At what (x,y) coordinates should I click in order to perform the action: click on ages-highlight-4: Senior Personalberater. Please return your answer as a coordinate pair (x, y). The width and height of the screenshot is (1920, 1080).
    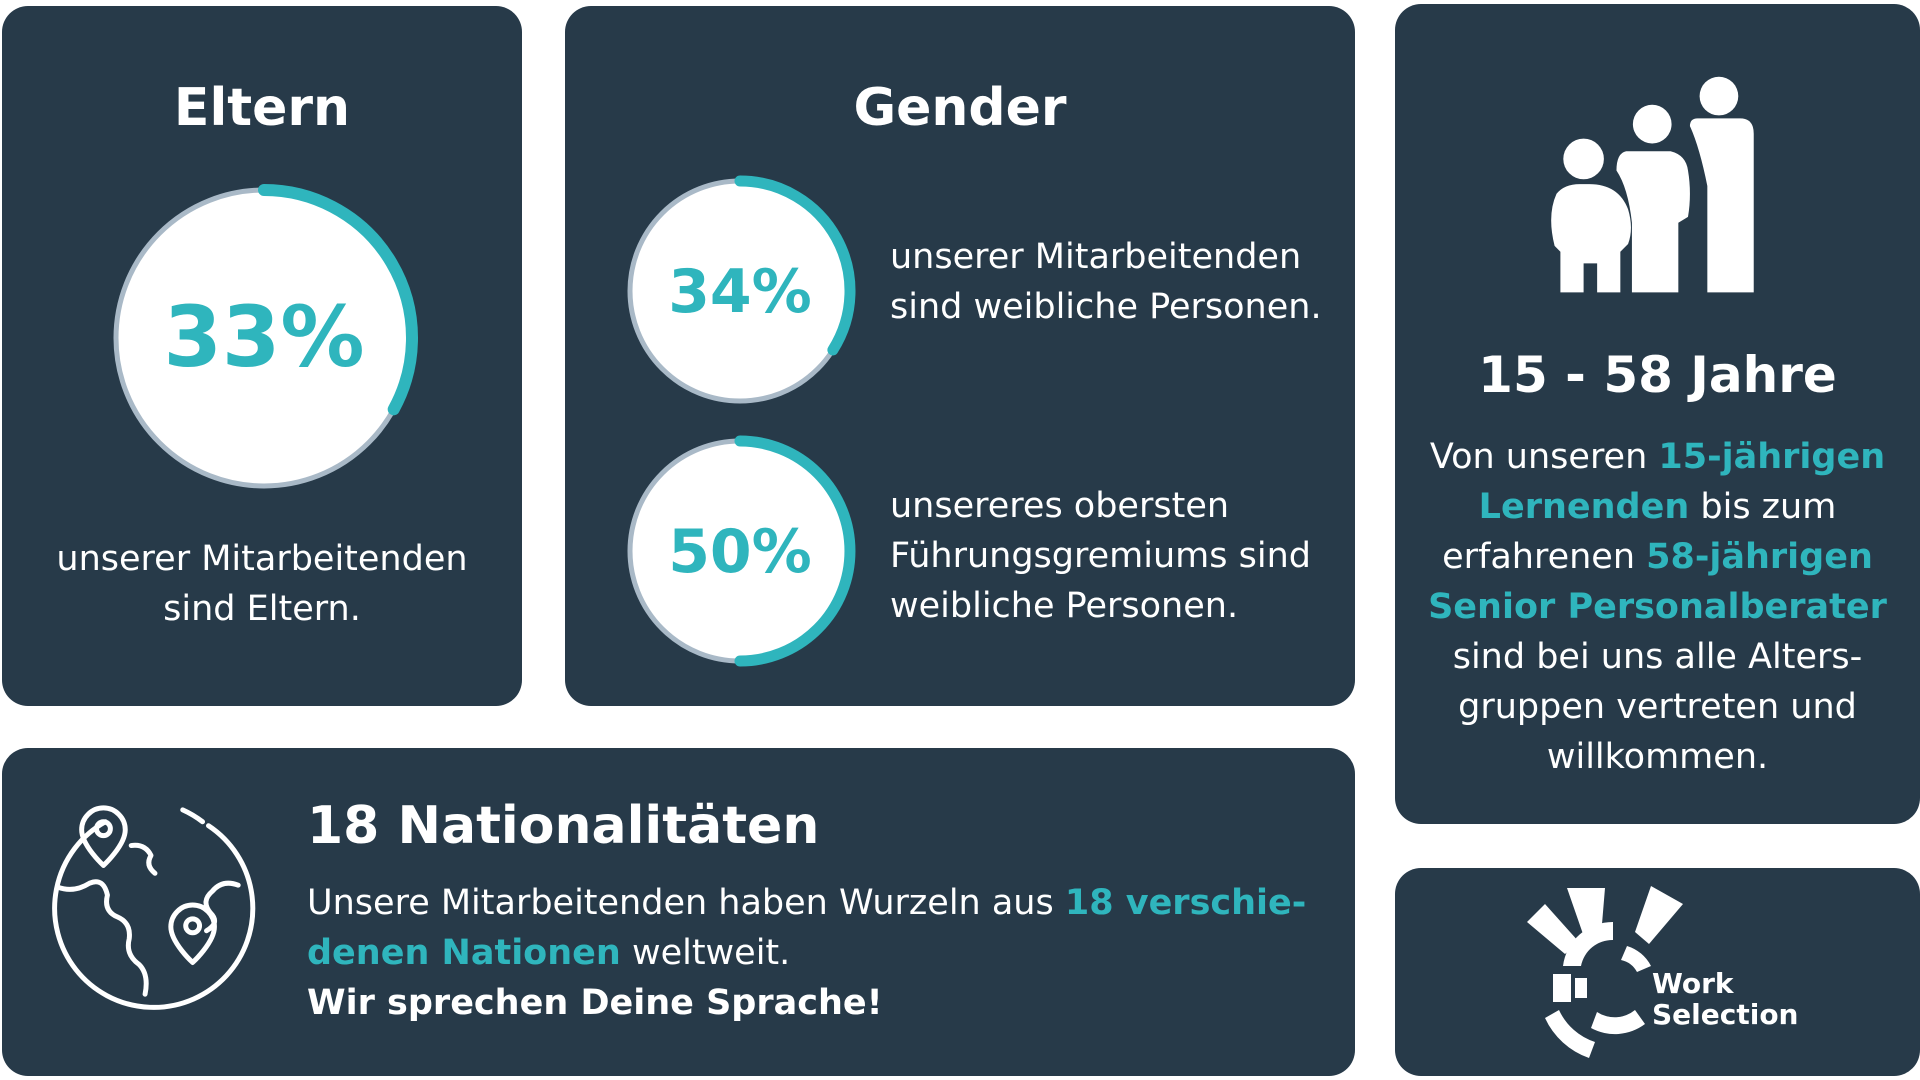
    Looking at the image, I should click on (1657, 607).